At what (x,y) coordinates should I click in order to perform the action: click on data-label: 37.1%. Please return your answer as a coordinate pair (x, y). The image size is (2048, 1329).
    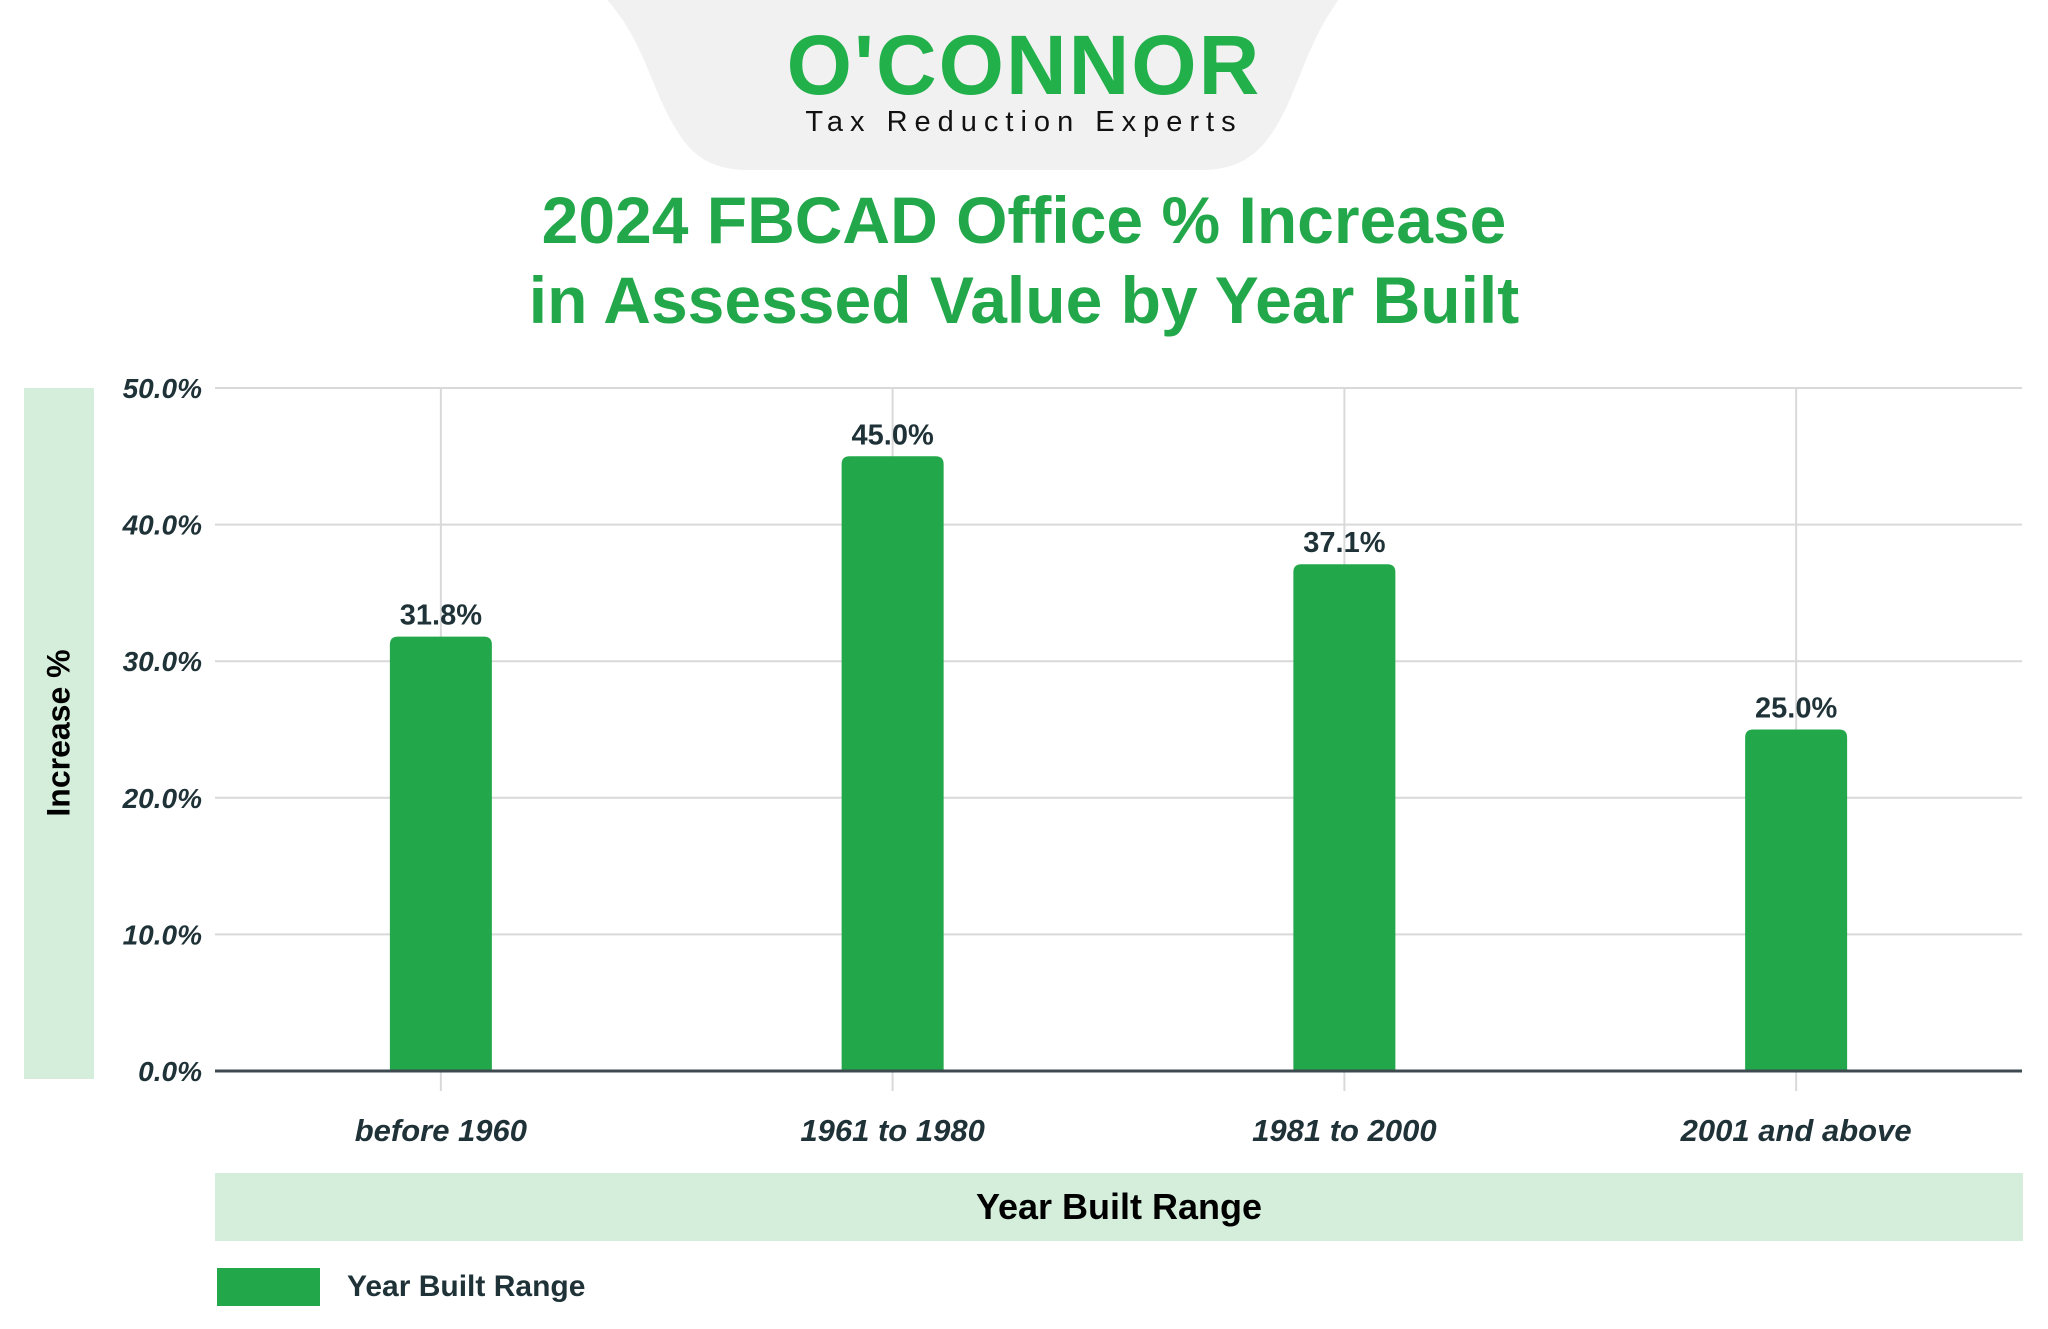
    Looking at the image, I should click on (1344, 543).